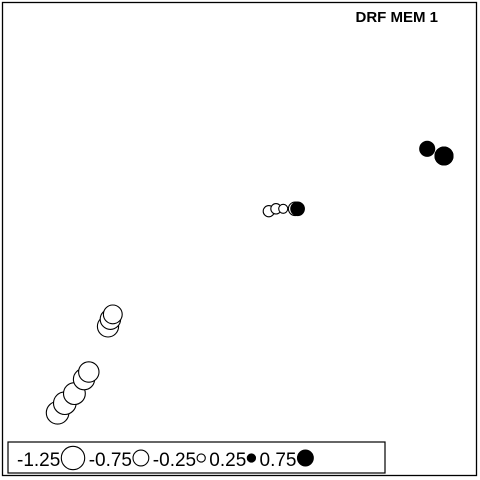 The image size is (480, 480). What do you see at coordinates (397, 17) in the screenshot?
I see `chart-title: DRF MEM 1` at bounding box center [397, 17].